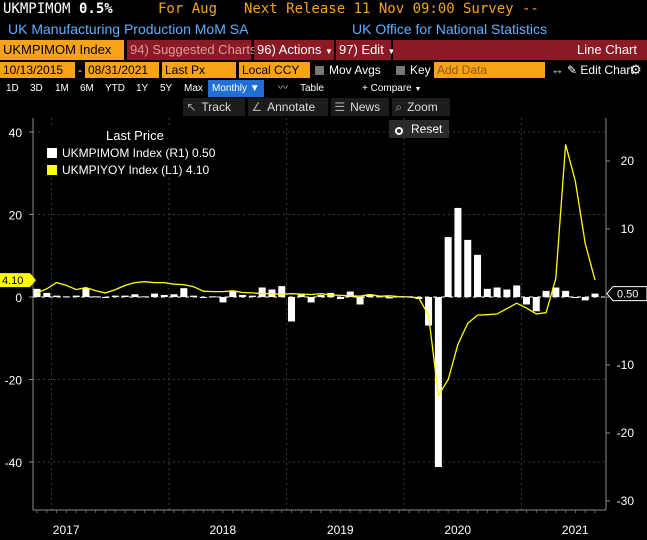 The height and width of the screenshot is (540, 647). I want to click on compare-button: + Compare ▼, so click(391, 88).